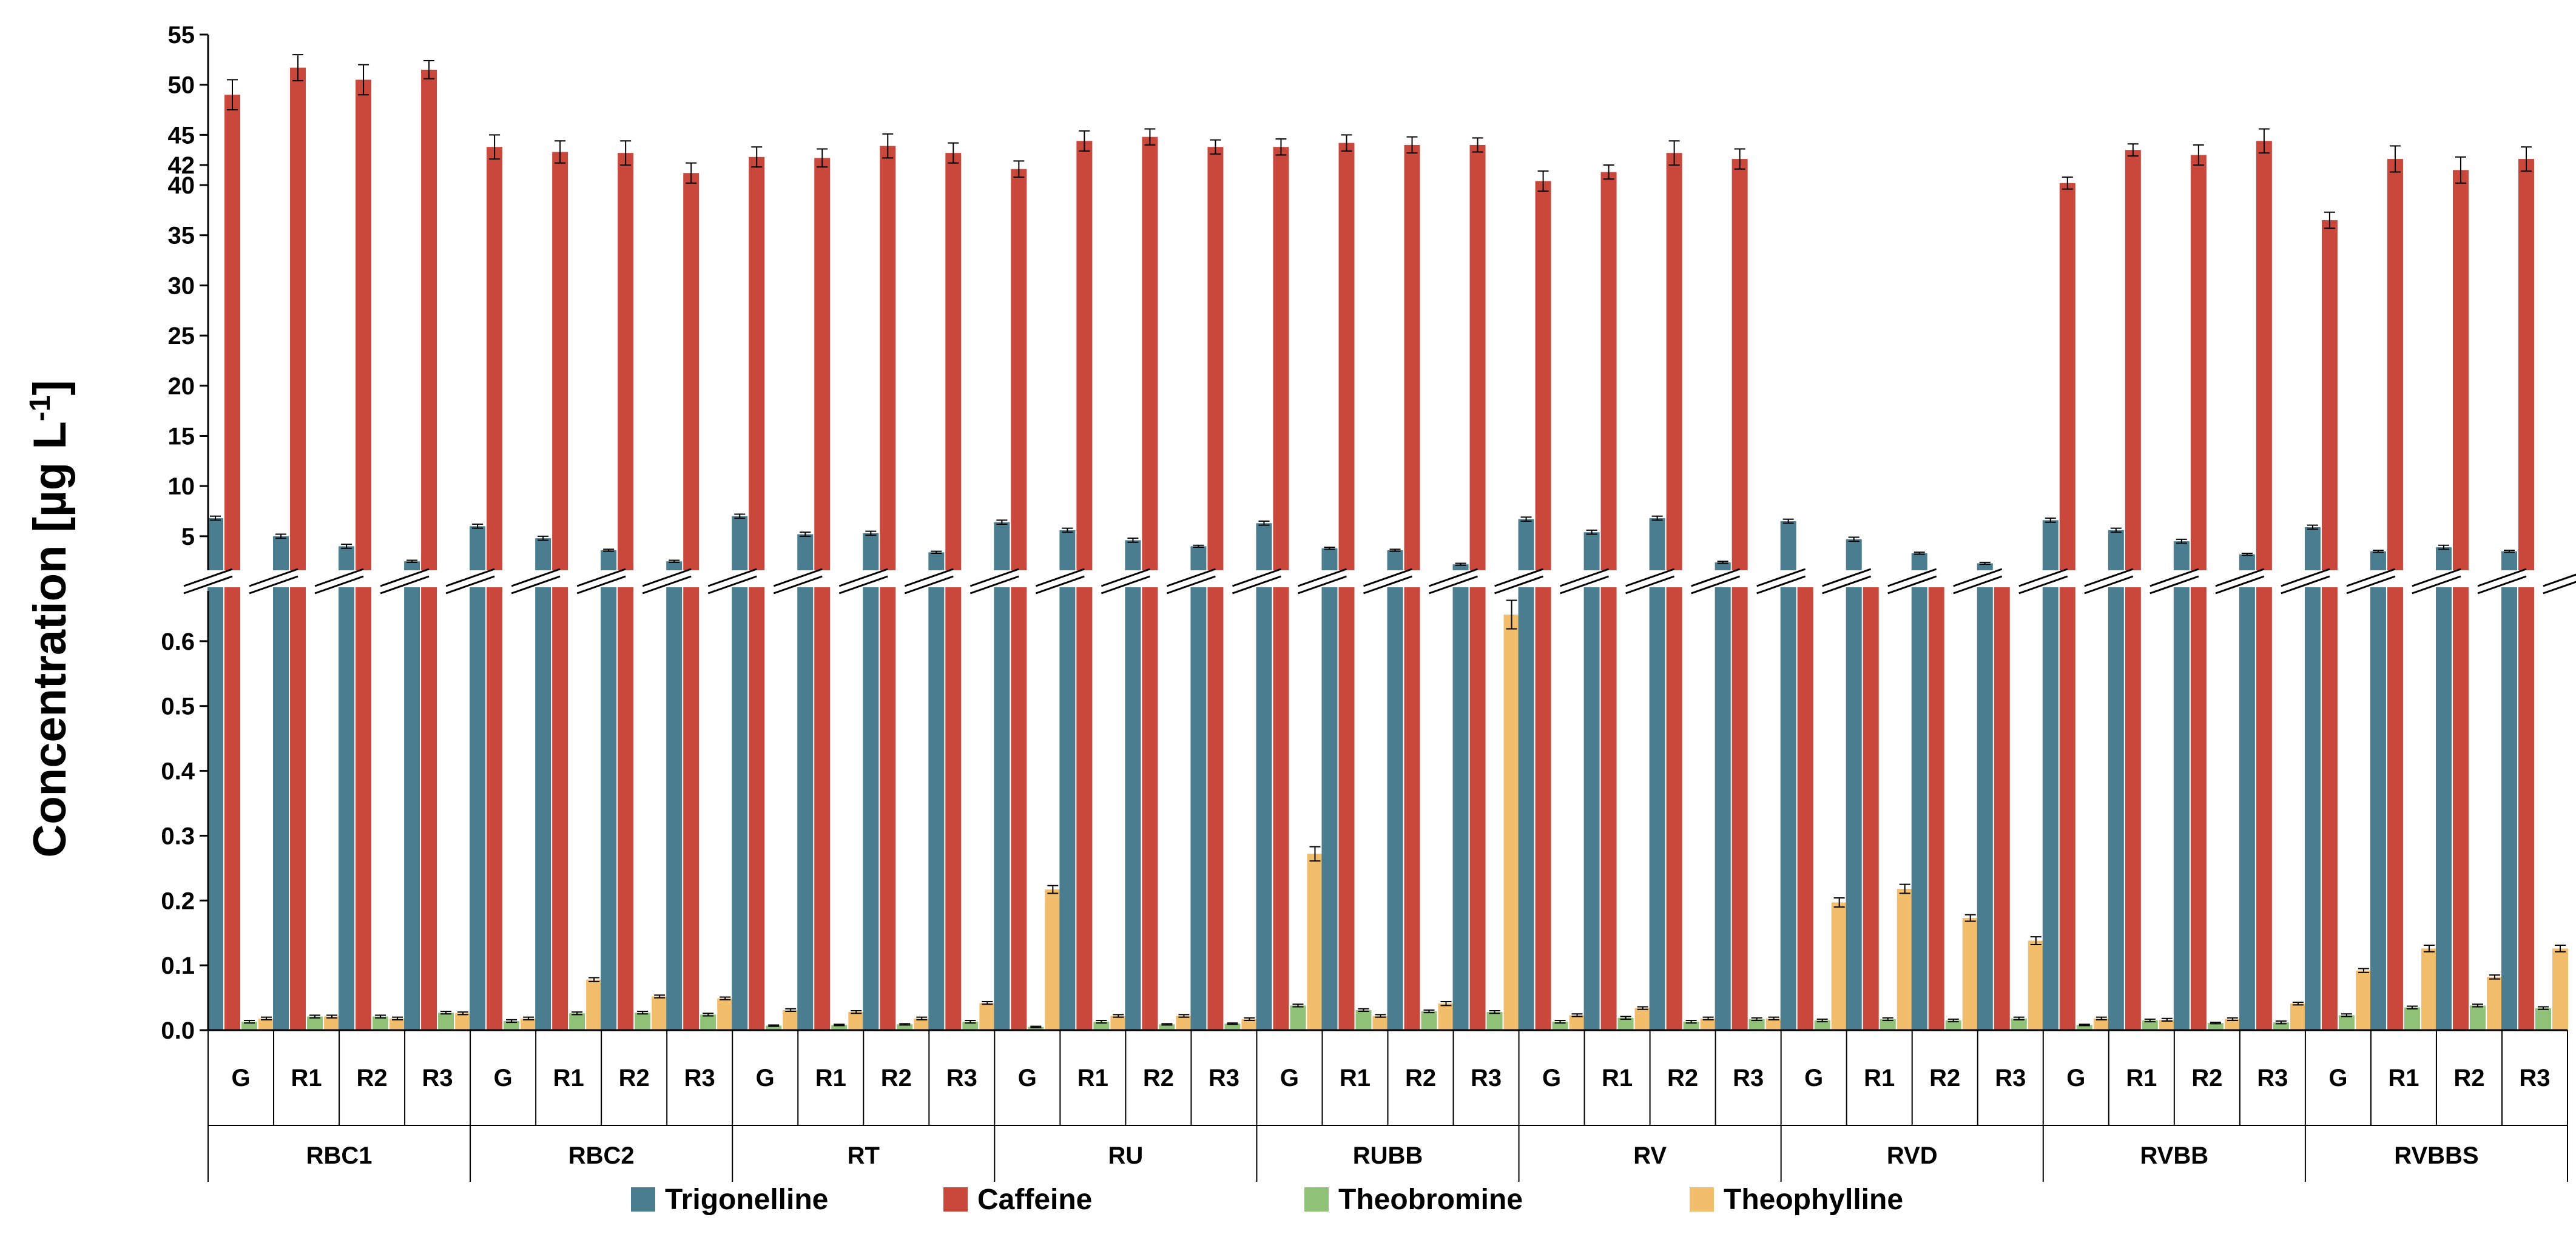 Image resolution: width=2576 pixels, height=1234 pixels. What do you see at coordinates (306, 1078) in the screenshot?
I see `category-label-rbc1-r1: R1` at bounding box center [306, 1078].